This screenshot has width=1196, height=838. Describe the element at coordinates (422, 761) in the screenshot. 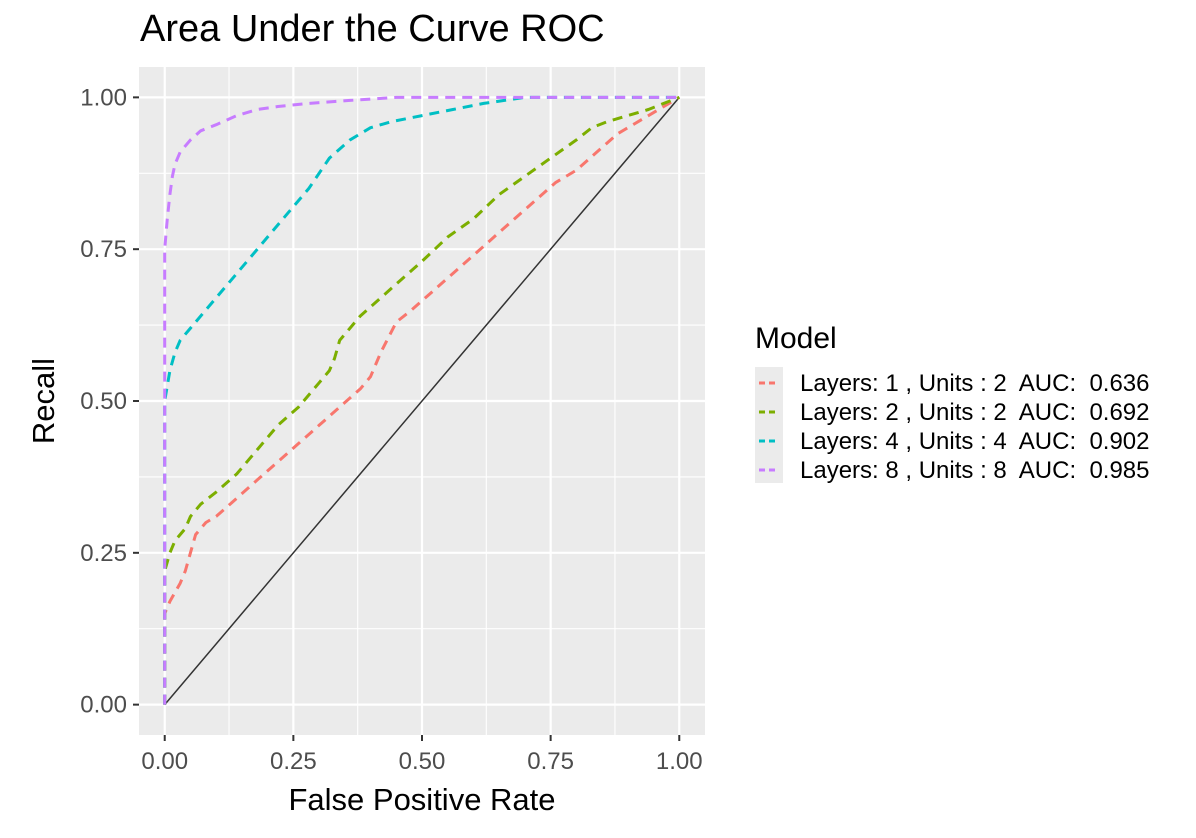

I see `x-tick-label: 0.50` at that location.